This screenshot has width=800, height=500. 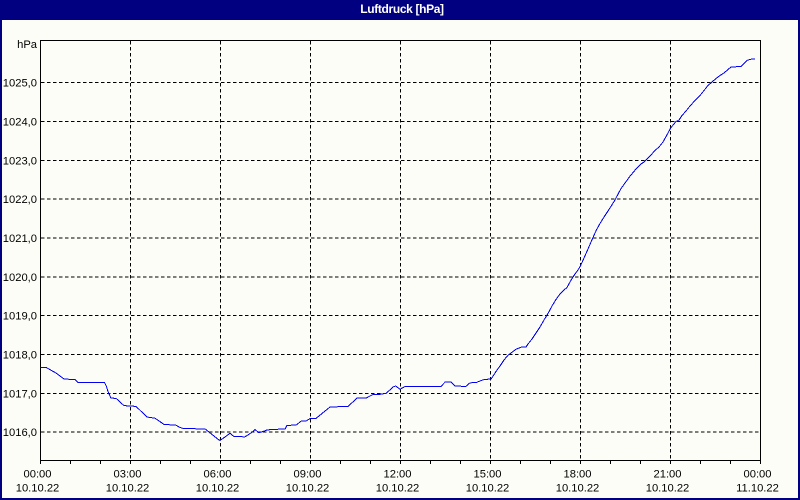 I want to click on svg-text: 06:00, so click(x=218, y=475).